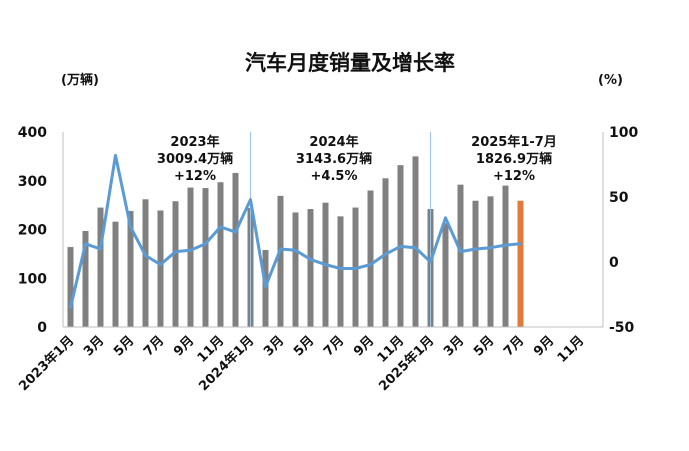 The height and width of the screenshot is (451, 689). What do you see at coordinates (194, 142) in the screenshot?
I see `period-year: 2023年` at bounding box center [194, 142].